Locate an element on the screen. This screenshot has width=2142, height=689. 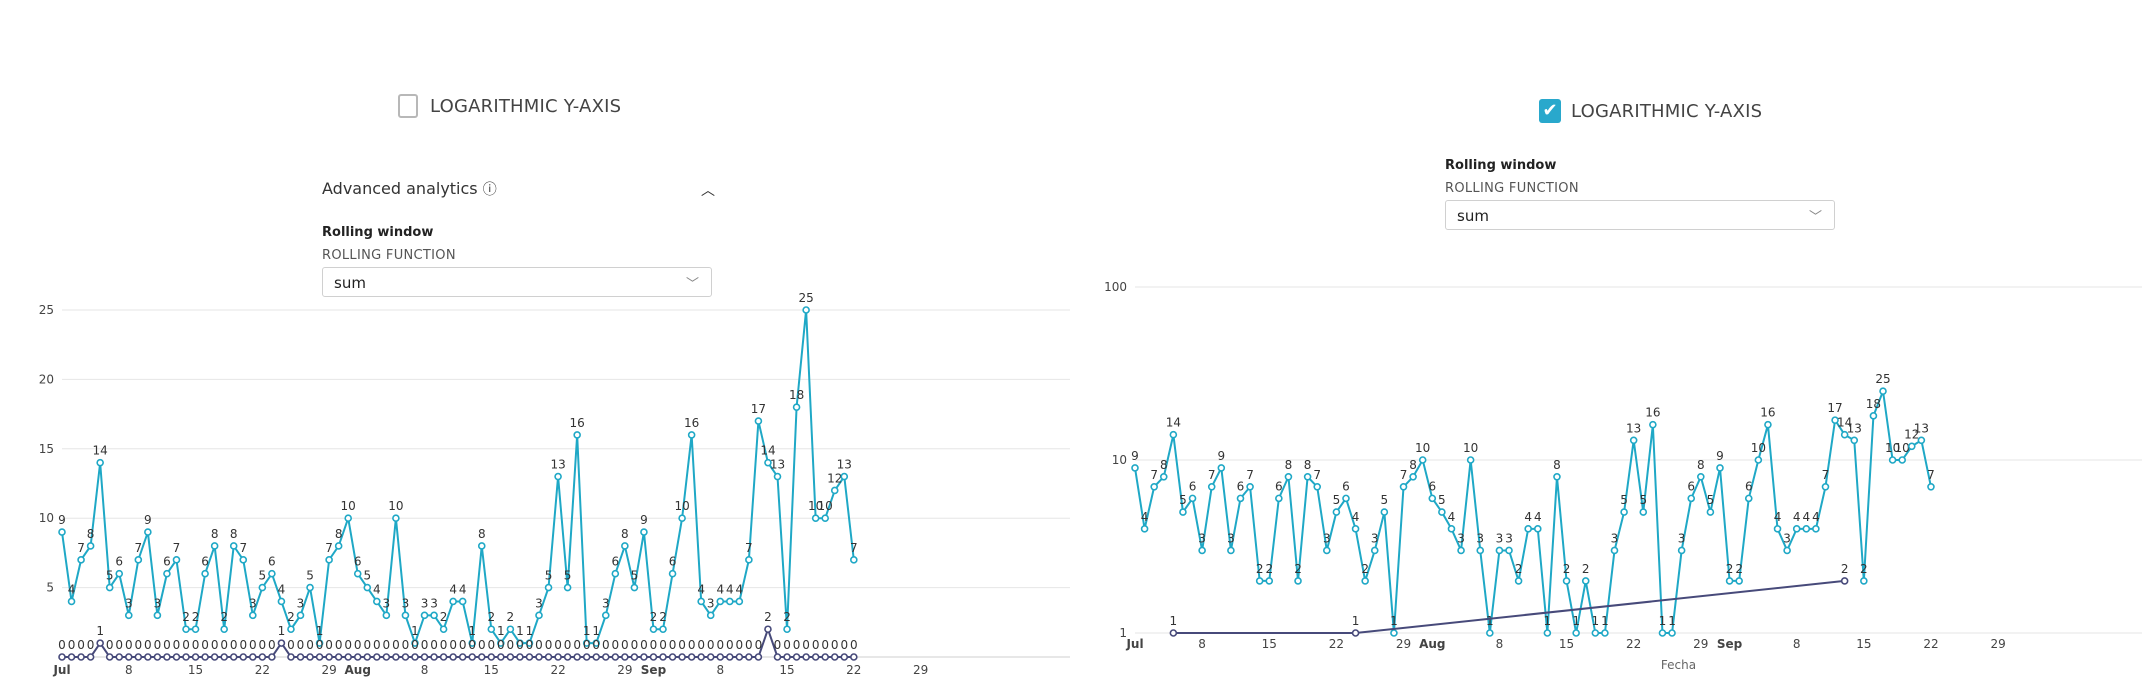
data-label-main: 14 is located at coordinates (1173, 423).